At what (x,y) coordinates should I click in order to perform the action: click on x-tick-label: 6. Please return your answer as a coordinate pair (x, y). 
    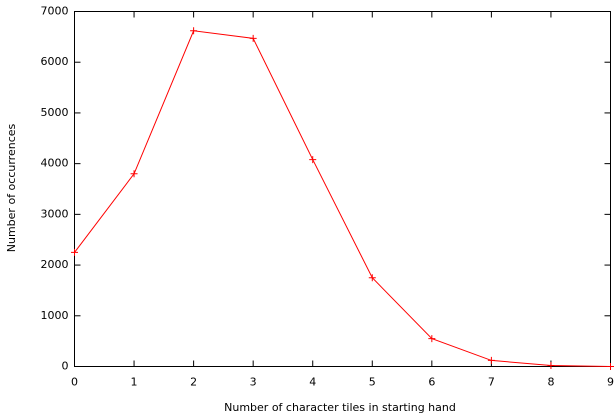
    Looking at the image, I should click on (431, 382).